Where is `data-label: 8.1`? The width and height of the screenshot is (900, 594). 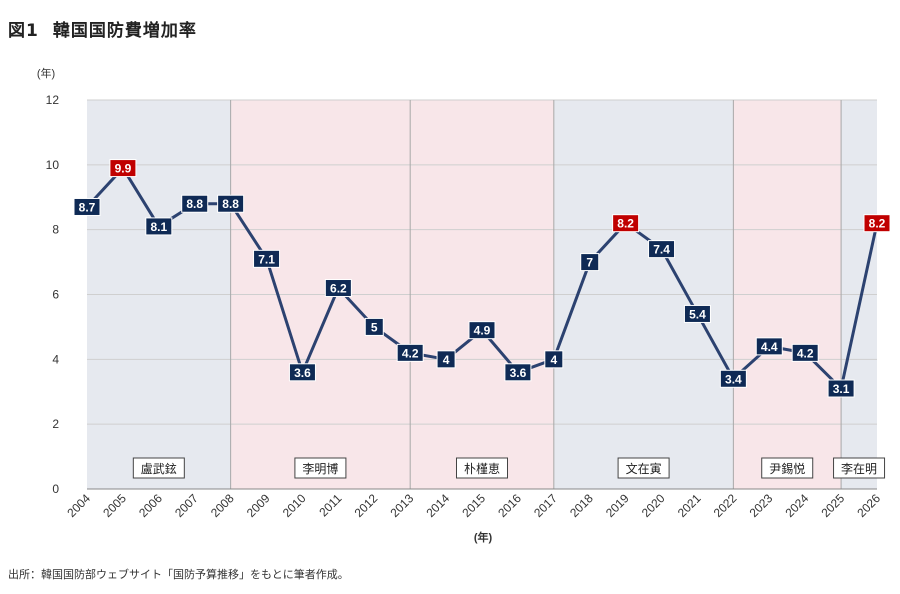
data-label: 8.1 is located at coordinates (158, 227).